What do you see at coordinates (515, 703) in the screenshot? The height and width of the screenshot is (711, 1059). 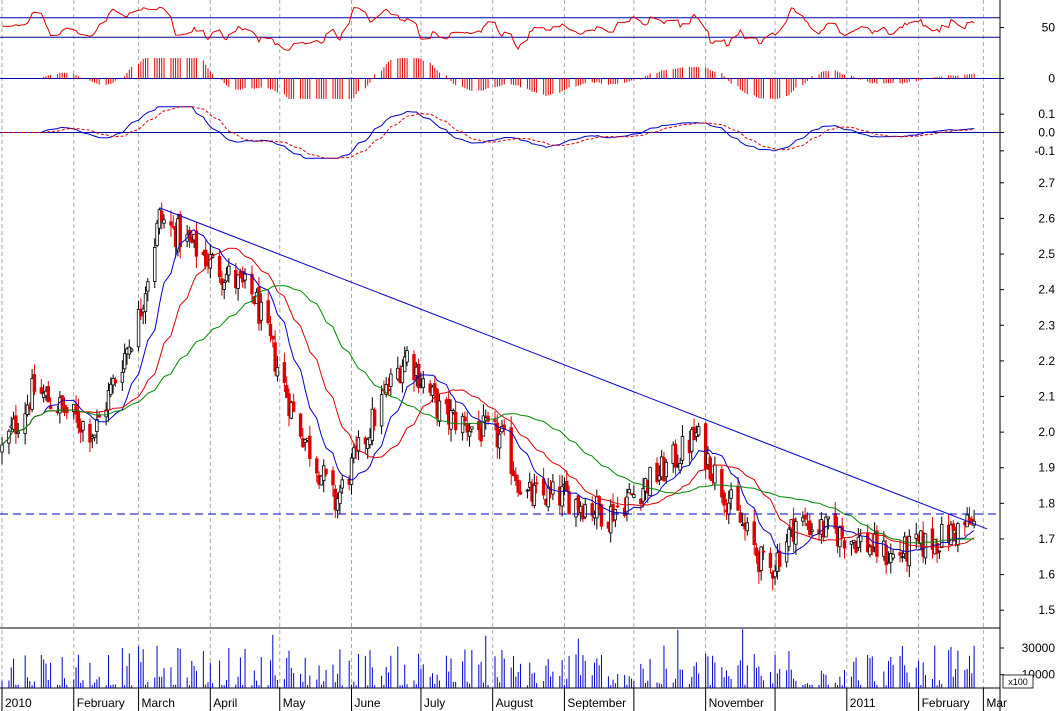 I see `x-tick-label: August` at bounding box center [515, 703].